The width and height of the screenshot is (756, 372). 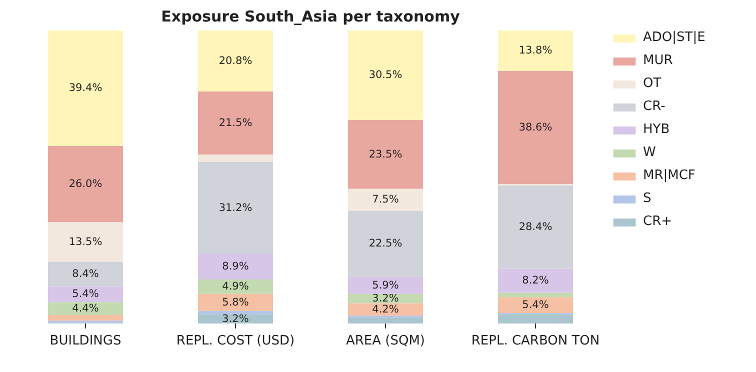 I want to click on data-label: 5.8%, so click(x=235, y=302).